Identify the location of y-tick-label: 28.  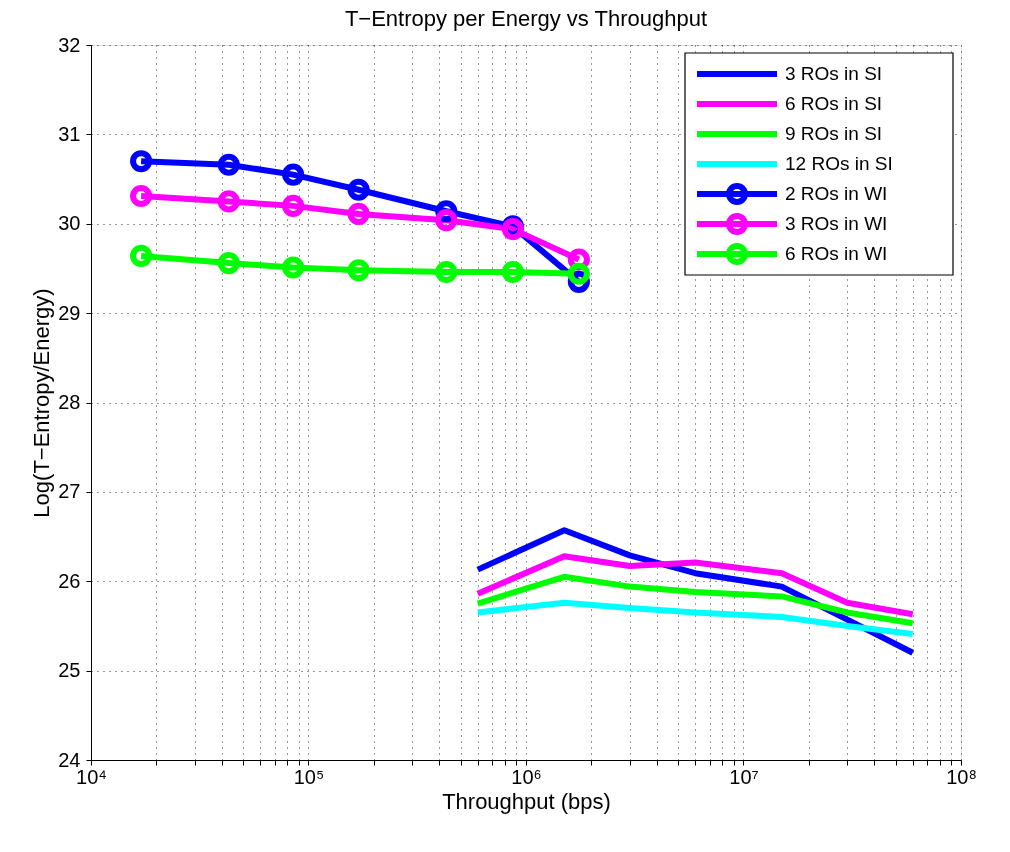
(69, 402).